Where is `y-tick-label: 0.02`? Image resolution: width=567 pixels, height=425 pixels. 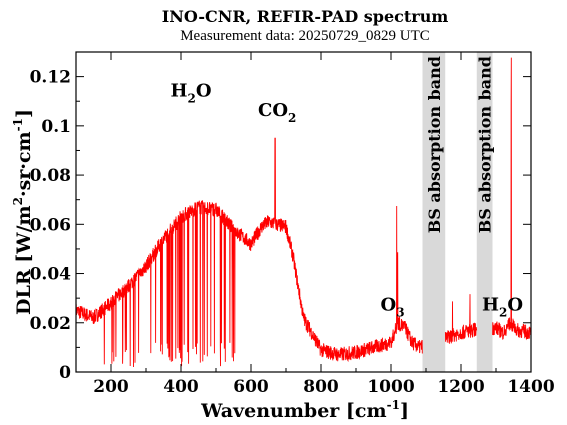 y-tick-label: 0.02 is located at coordinates (50, 324).